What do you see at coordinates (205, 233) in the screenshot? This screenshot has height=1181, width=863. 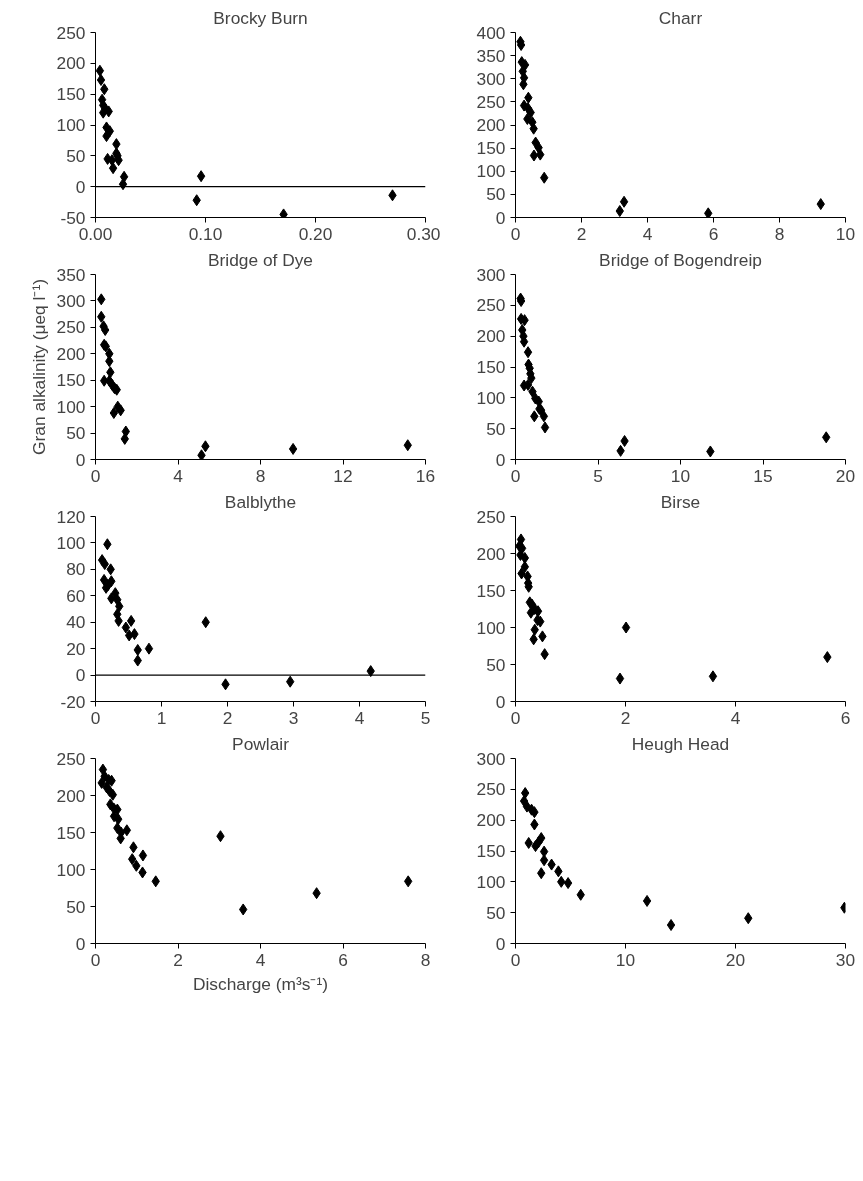 I see `x-tick-label: 0.10` at bounding box center [205, 233].